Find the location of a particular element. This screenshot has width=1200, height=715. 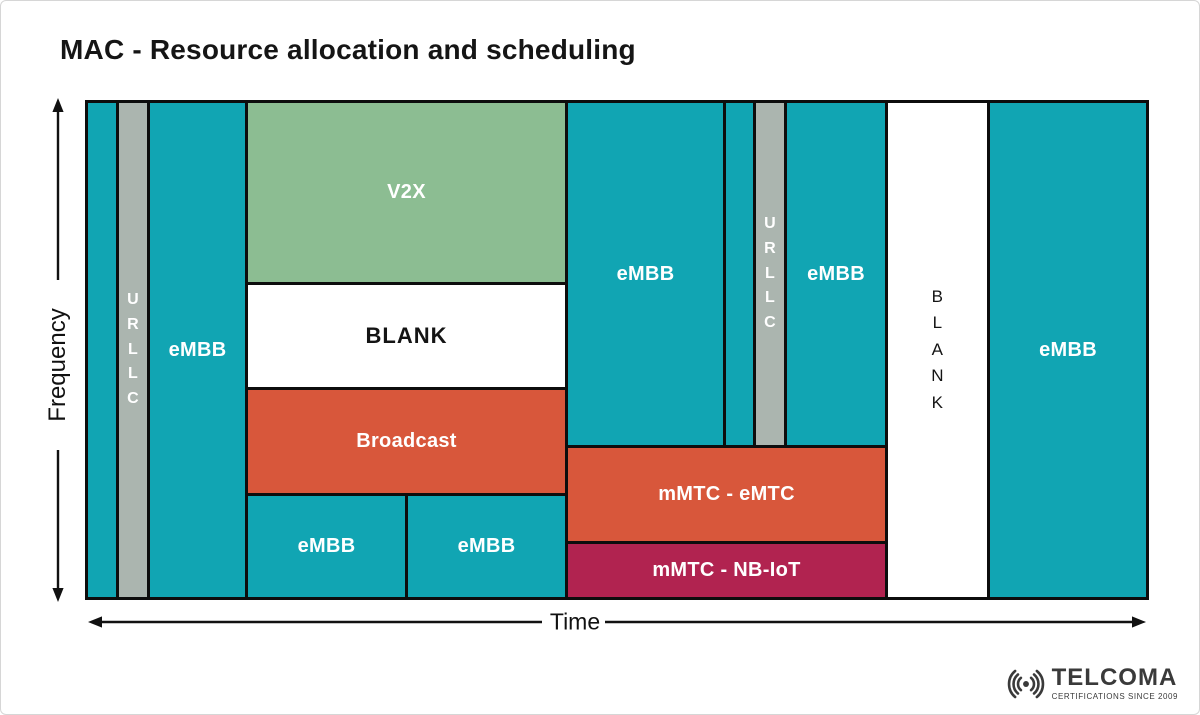

blank-column-label: B L A N K is located at coordinates (937, 349).